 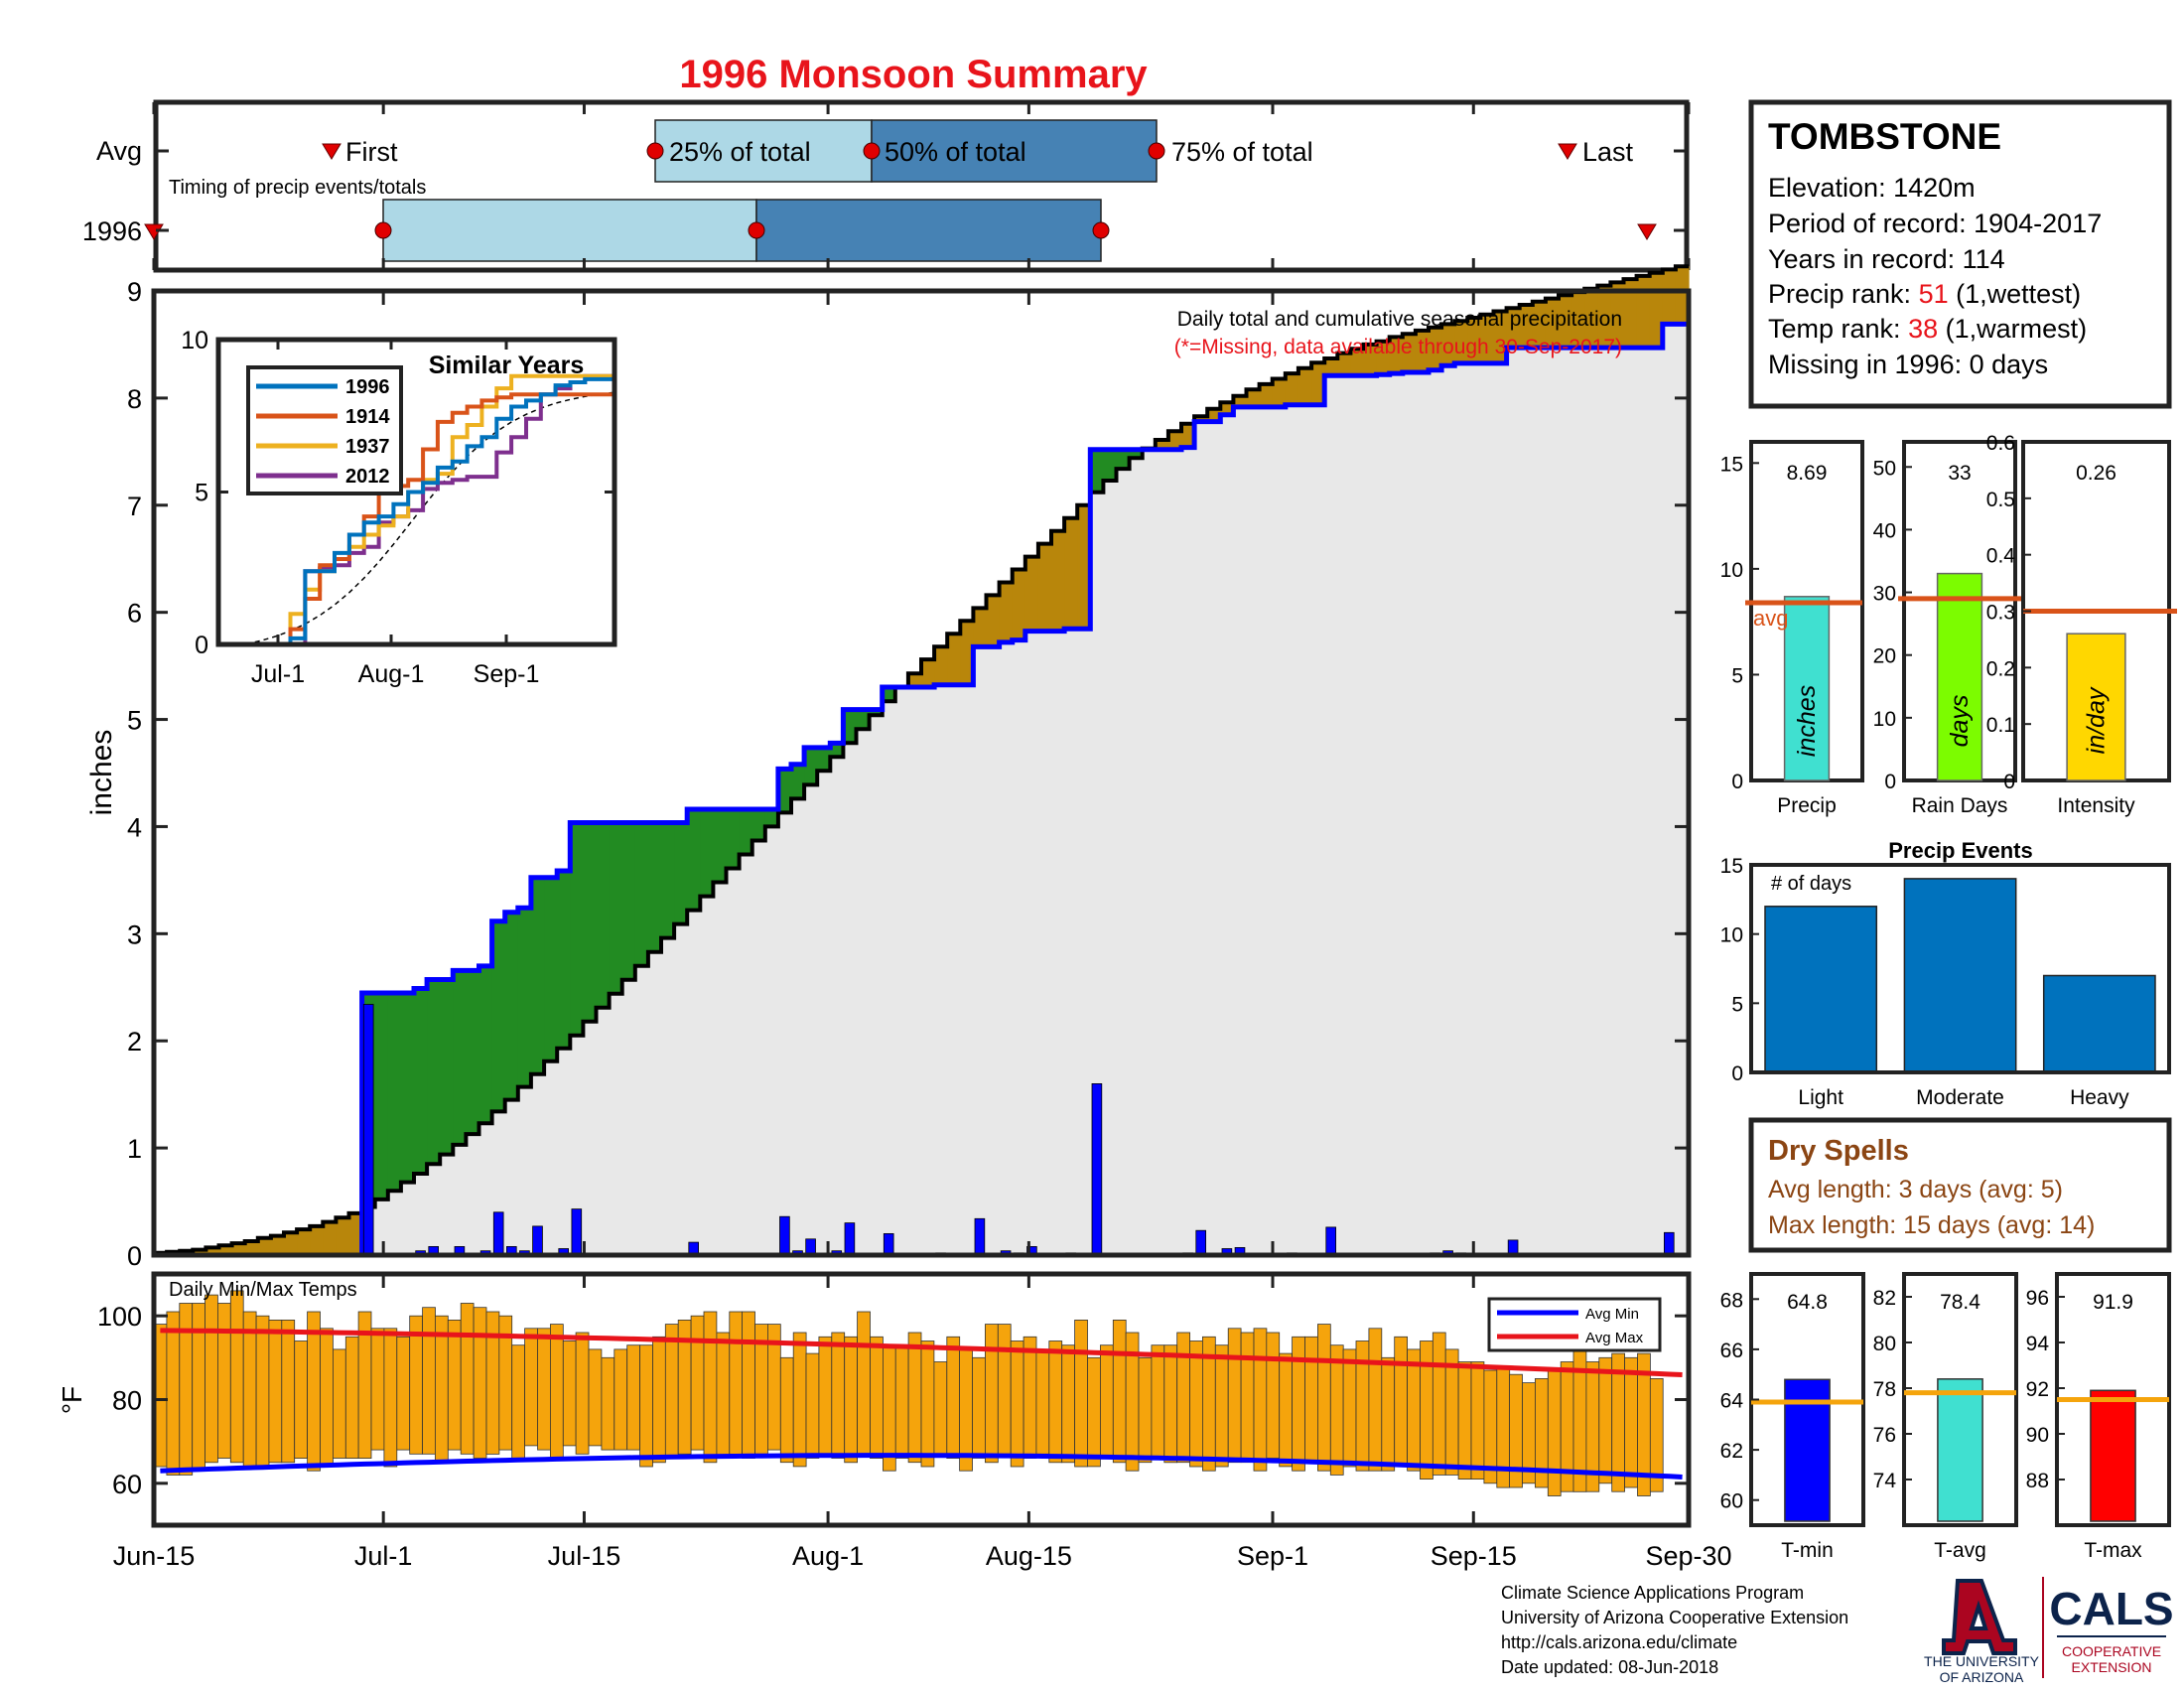 I want to click on station-precip-rank: Precip rank: 51 (1,wettest), so click(x=1924, y=294).